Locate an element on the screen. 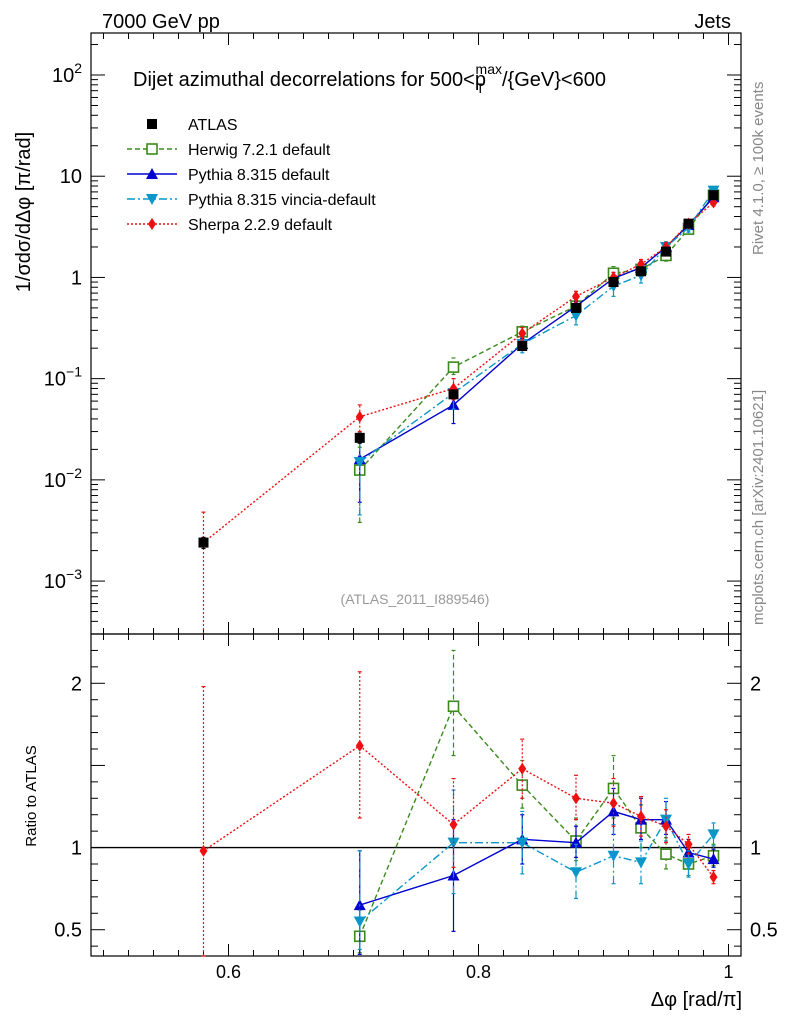 The height and width of the screenshot is (1024, 786). legend-label: Sherpa 2.2.9 default is located at coordinates (260, 225).